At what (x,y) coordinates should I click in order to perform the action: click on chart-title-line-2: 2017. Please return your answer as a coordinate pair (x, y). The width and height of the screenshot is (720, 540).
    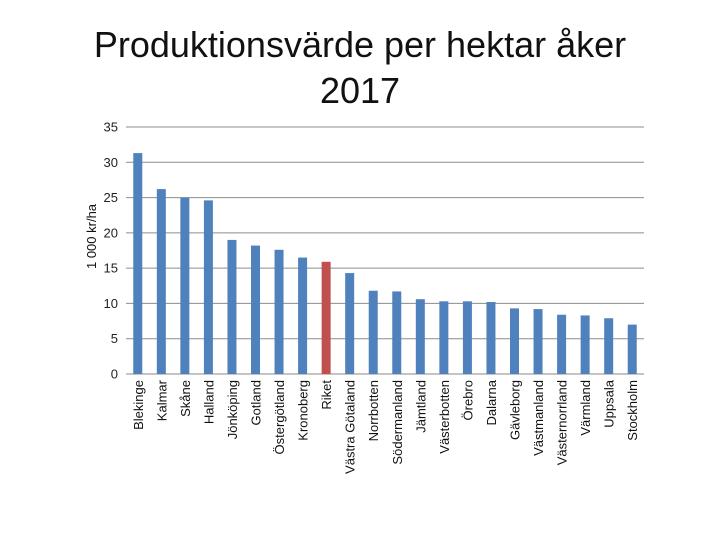
    Looking at the image, I should click on (360, 90).